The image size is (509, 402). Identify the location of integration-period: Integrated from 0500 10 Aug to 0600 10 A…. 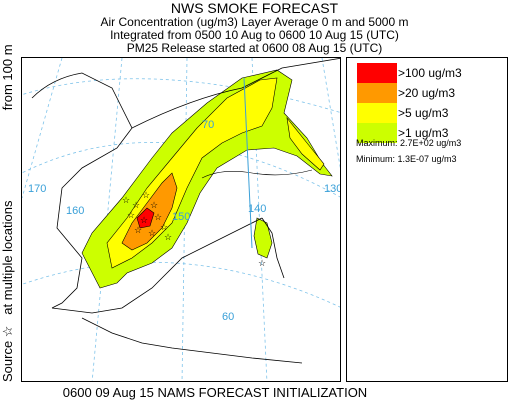
(254, 35).